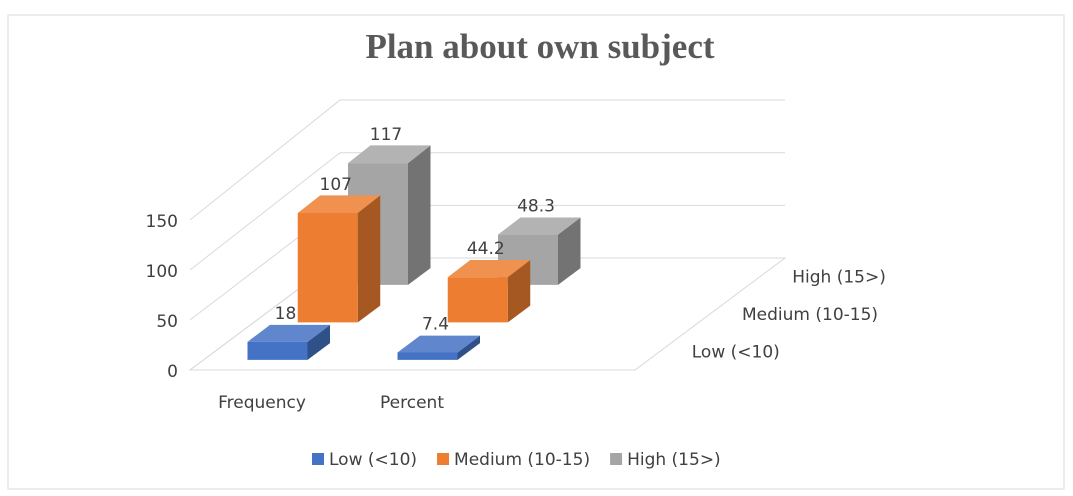  Describe the element at coordinates (386, 135) in the screenshot. I see `data-label: 117` at that location.